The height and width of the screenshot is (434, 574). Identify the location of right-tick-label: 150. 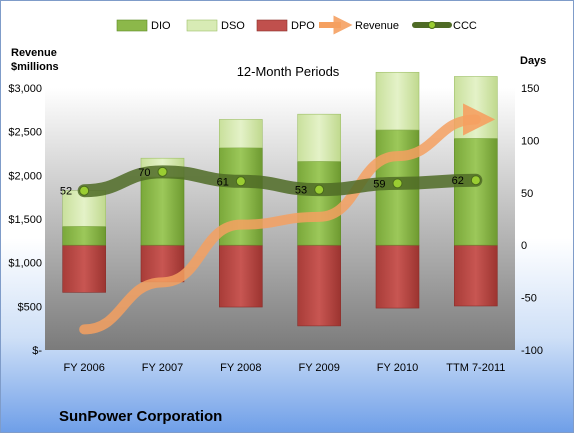
(530, 89).